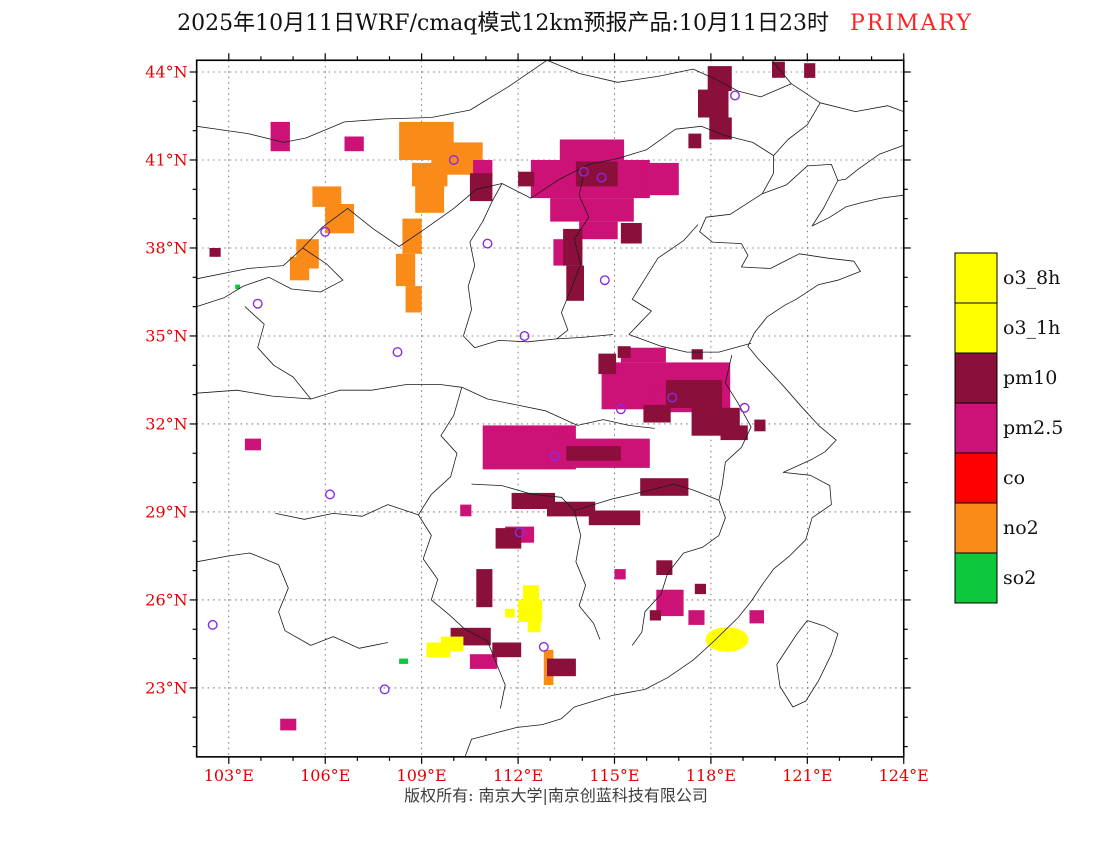 The width and height of the screenshot is (1100, 850). Describe the element at coordinates (503, 23) in the screenshot. I see `title-main: 2025年10月11日WRF/cmaq模式12km预报产品:10月11日23时` at that location.